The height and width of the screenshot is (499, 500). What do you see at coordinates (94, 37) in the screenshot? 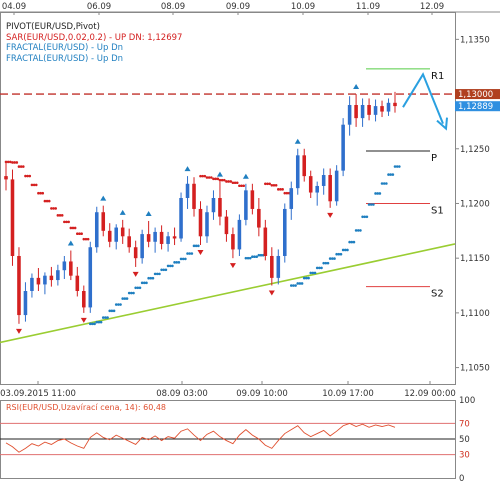
I see `legend-sar: SAR(EUR/USD,0.02,0.2) - UP DN: 1,12697` at bounding box center [94, 37].